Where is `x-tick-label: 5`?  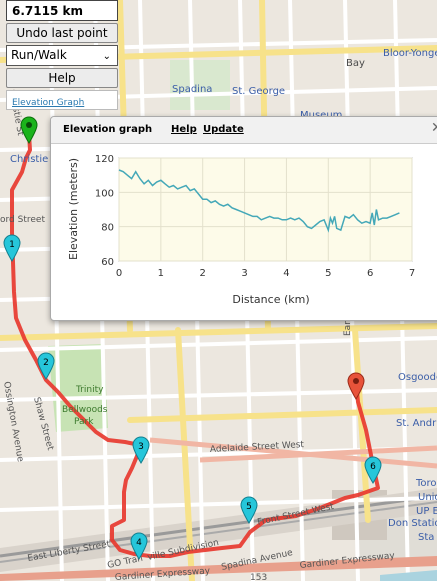
x-tick-label: 5 is located at coordinates (328, 273).